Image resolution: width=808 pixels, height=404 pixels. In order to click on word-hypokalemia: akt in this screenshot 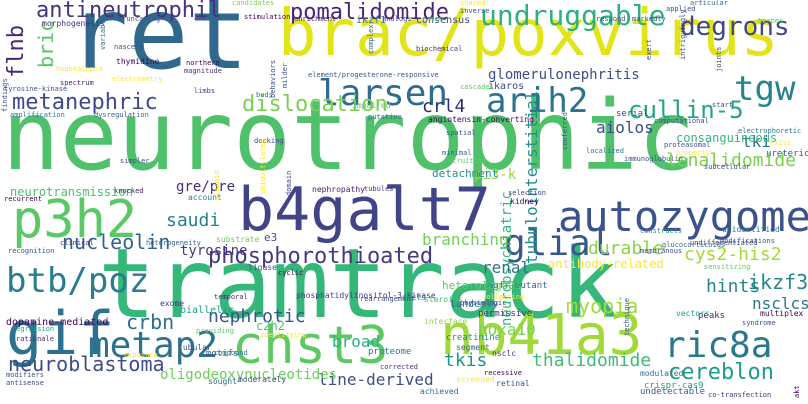, I will do `click(797, 391)`.